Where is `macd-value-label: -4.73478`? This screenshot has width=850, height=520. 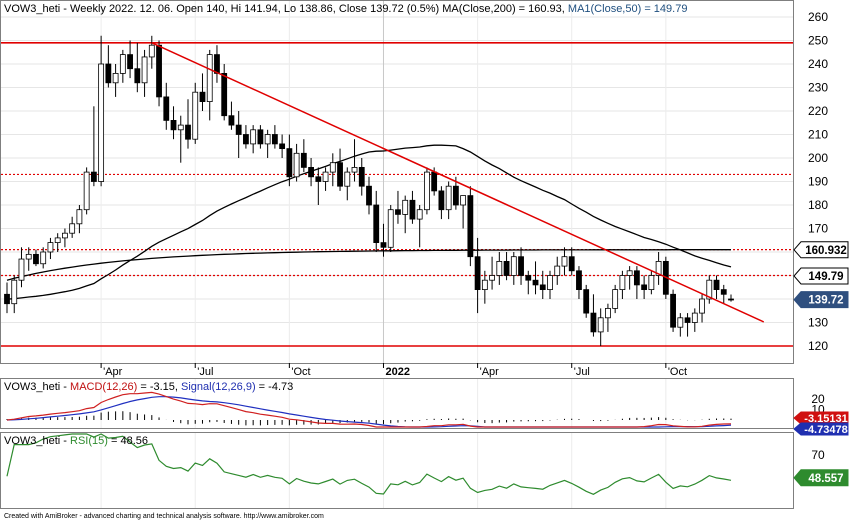
macd-value-label: -4.73478 is located at coordinates (821, 429).